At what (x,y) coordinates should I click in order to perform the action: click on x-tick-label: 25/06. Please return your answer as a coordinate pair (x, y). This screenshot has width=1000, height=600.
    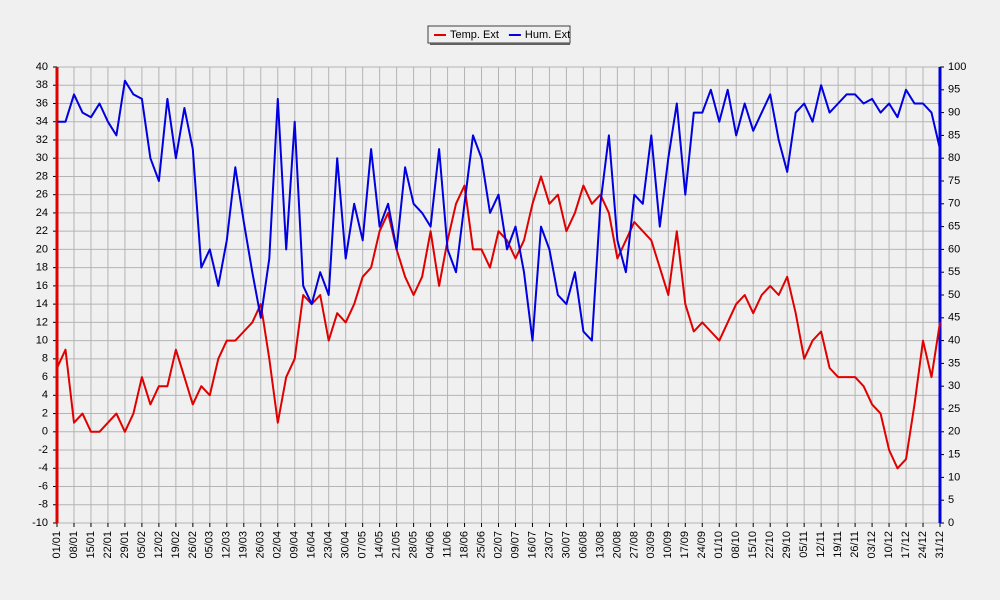
    Looking at the image, I should click on (481, 545).